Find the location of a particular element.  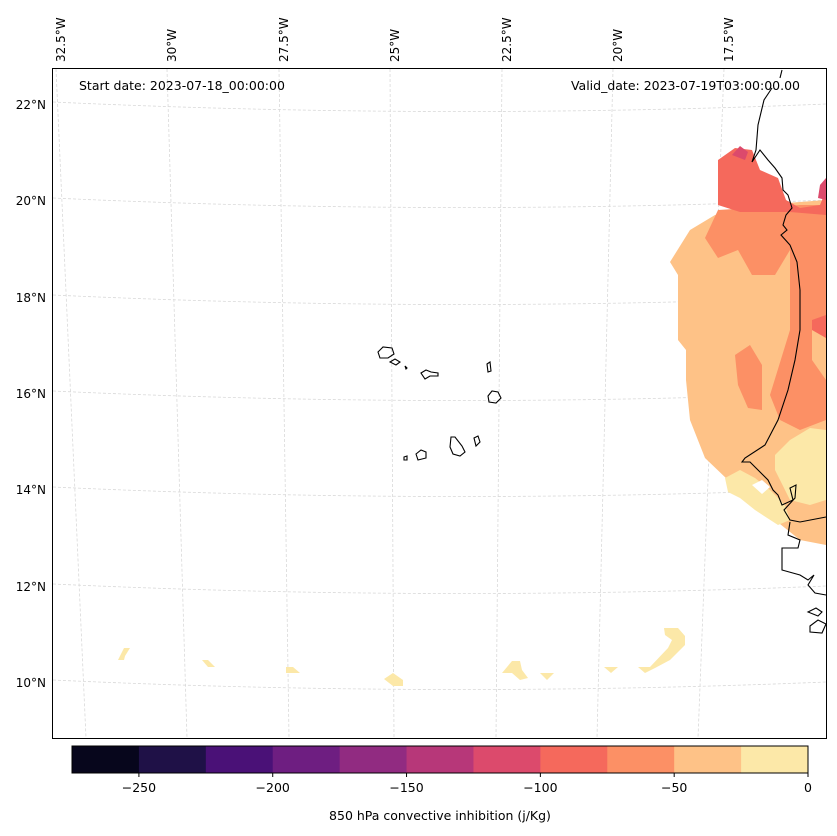

lon-label: 27.5°W is located at coordinates (284, 39).